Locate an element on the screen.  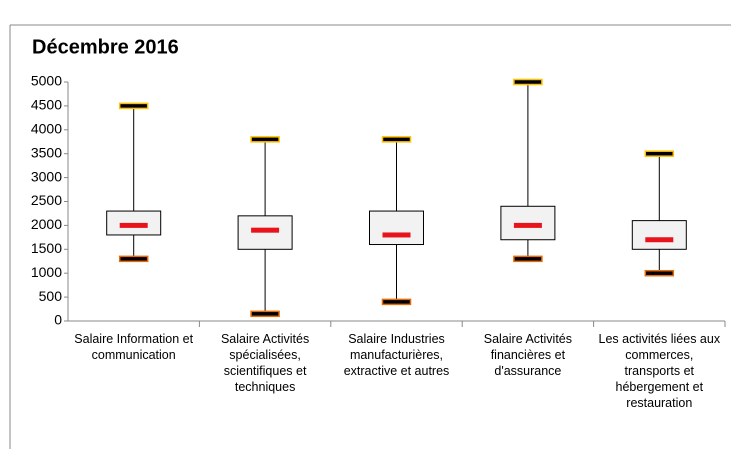
chart-title: Décembre 2016 is located at coordinates (105, 47).